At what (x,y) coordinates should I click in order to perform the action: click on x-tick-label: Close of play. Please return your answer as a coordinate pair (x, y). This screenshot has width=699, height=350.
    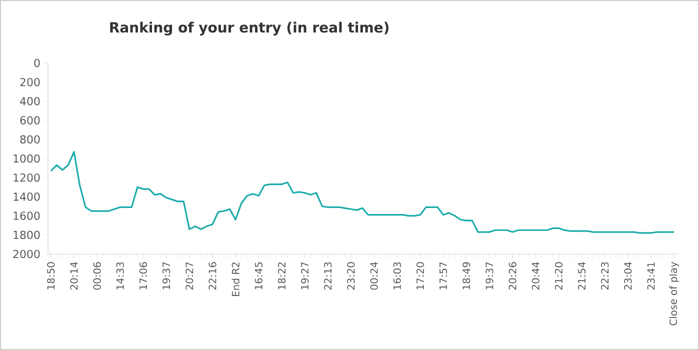
    Looking at the image, I should click on (674, 294).